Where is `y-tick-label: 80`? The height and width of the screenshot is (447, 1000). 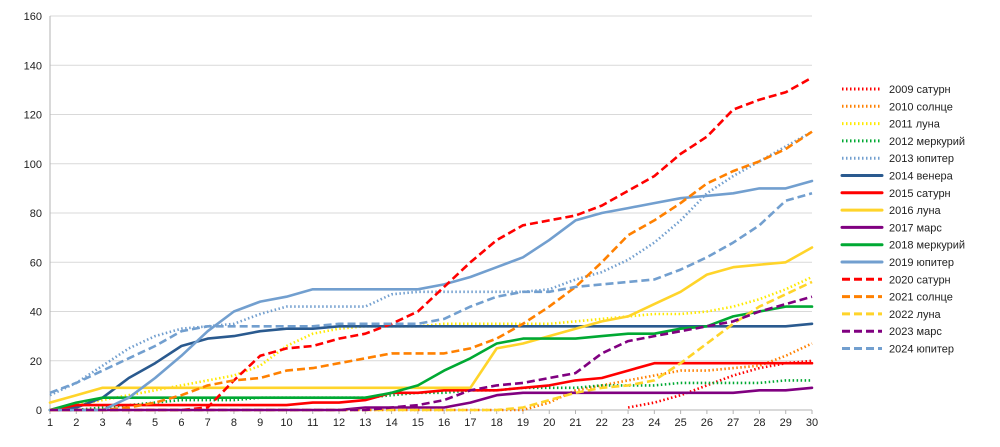
y-tick-label: 80 is located at coordinates (36, 214).